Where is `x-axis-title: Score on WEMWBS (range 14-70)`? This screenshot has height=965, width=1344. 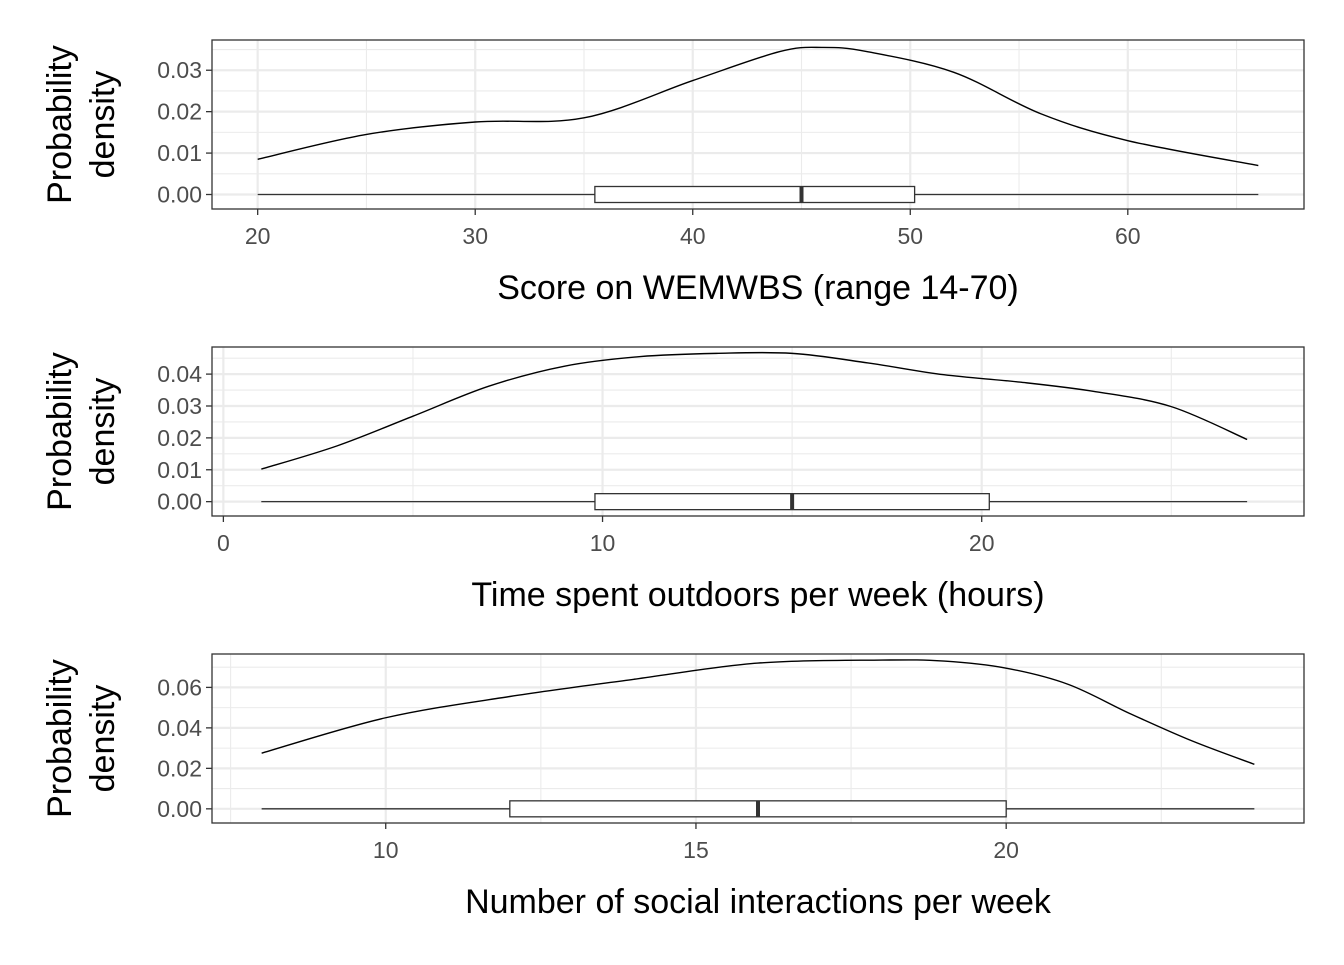 x-axis-title: Score on WEMWBS (range 14-70) is located at coordinates (758, 288).